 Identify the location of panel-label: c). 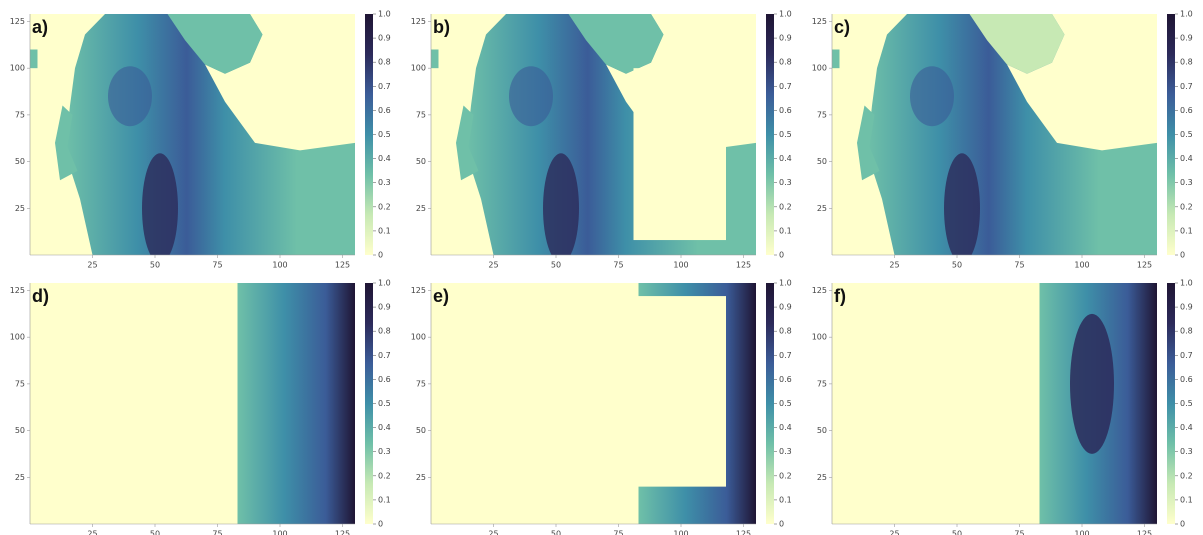
(842, 27).